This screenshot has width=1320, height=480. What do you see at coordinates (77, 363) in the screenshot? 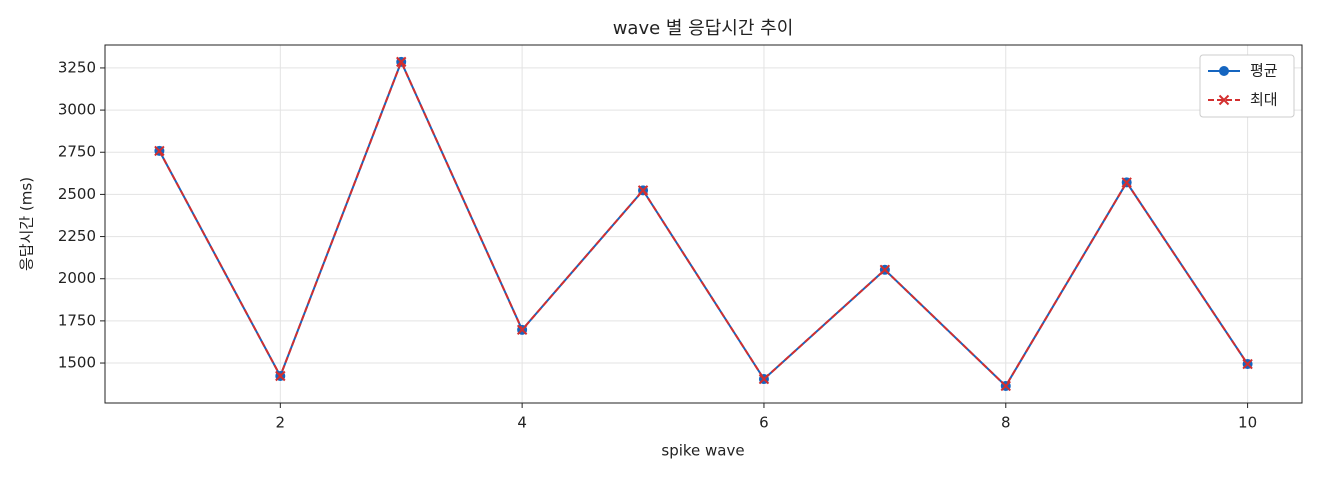
I see `y-tick-label: 1500` at bounding box center [77, 363].